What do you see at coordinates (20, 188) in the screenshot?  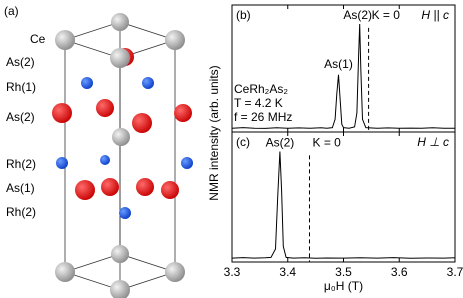 I see `atom-label: As(1)` at bounding box center [20, 188].